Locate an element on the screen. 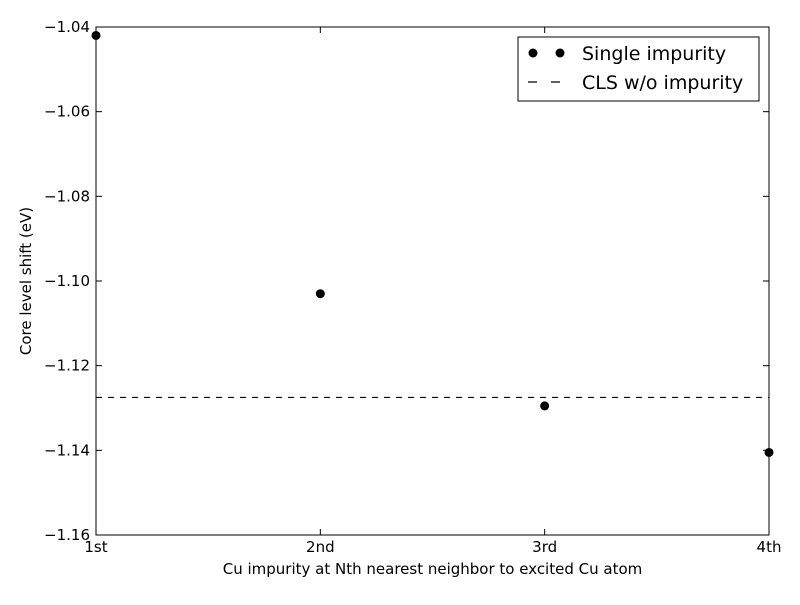 This screenshot has height=605, width=800. y-tick-label: −1.14 is located at coordinates (67, 450).